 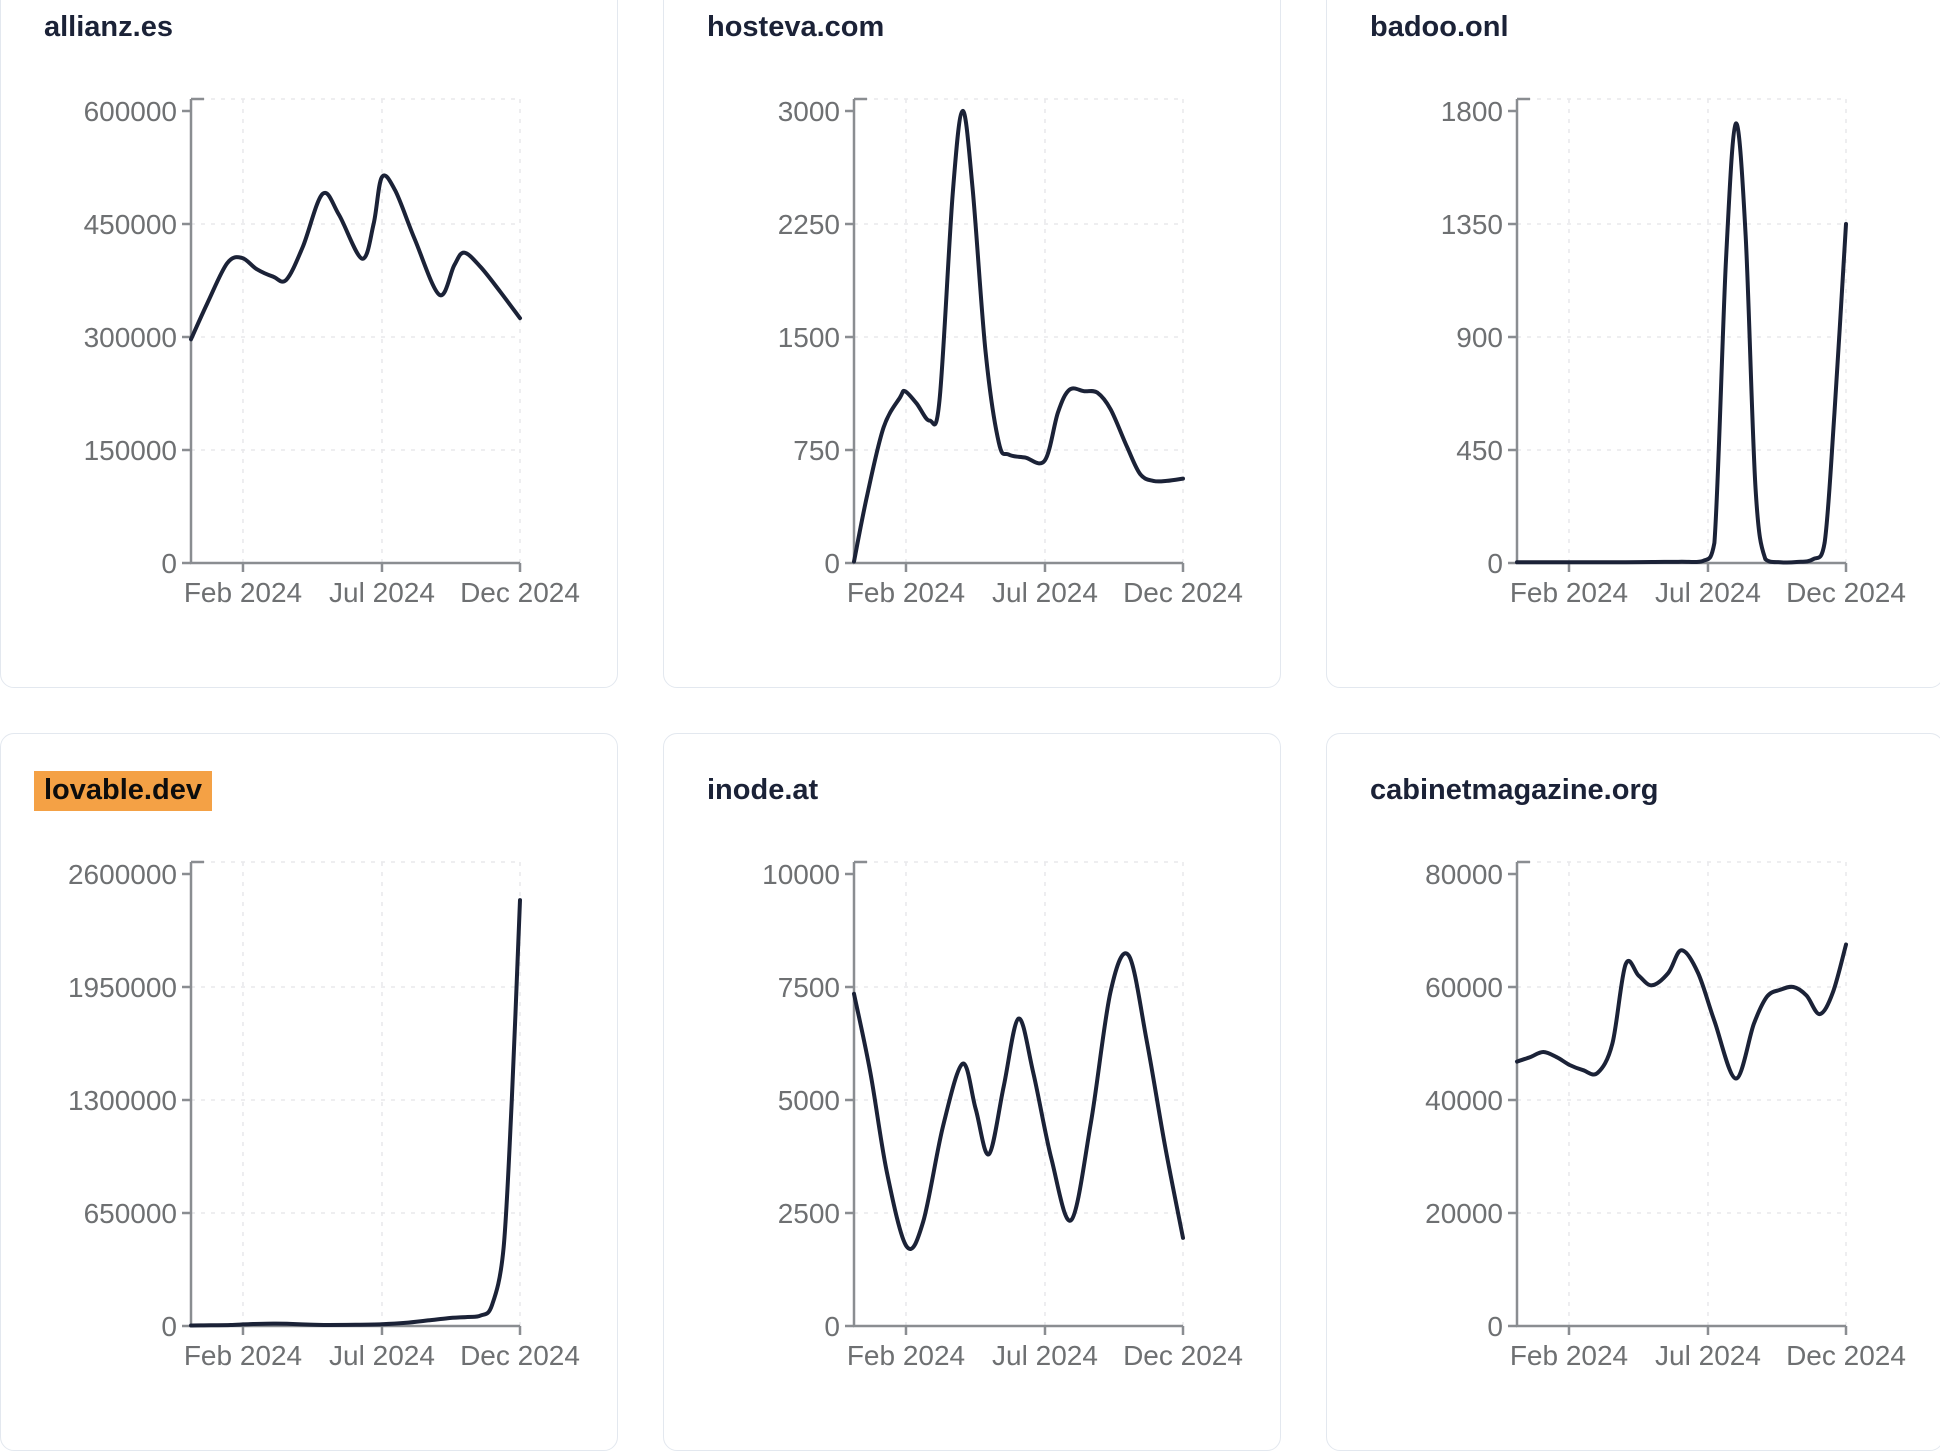 I want to click on y-axis-tick-label: 900, so click(x=1479, y=337).